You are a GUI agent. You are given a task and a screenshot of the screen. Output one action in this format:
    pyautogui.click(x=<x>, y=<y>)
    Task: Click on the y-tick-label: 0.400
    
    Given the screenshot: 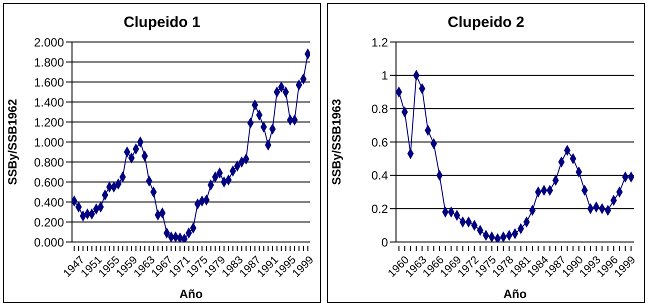 What is the action you would take?
    pyautogui.click(x=49, y=202)
    